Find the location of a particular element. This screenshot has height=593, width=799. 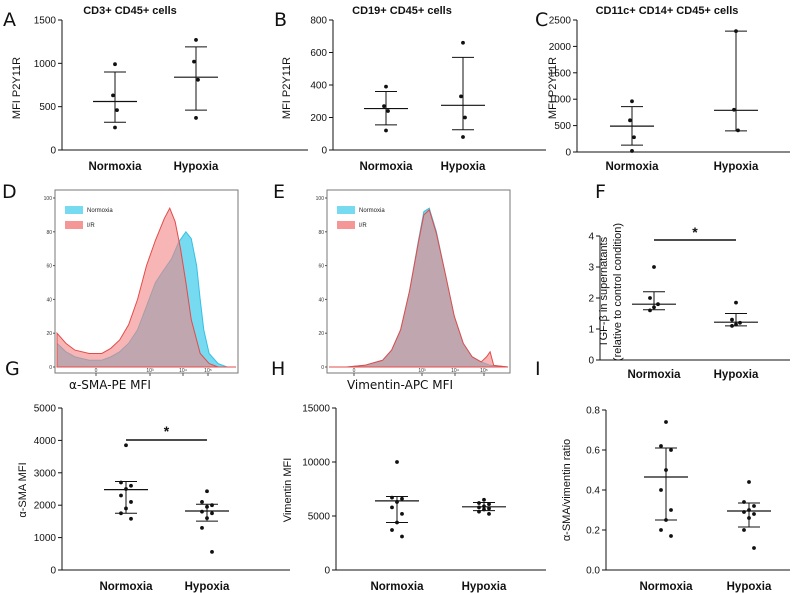

y-tick-label: 80 is located at coordinates (321, 233).